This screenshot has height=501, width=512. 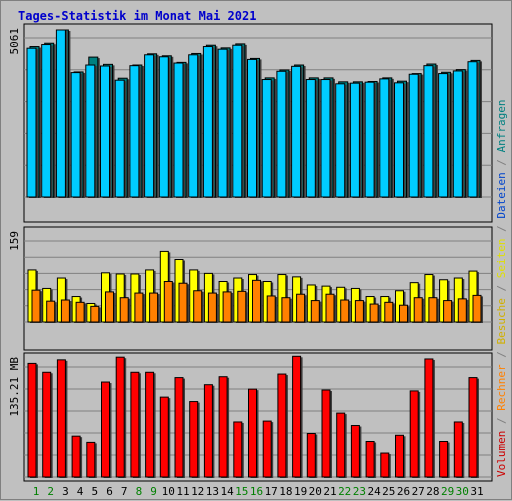 What do you see at coordinates (256, 491) in the screenshot?
I see `x-tick-label: 16` at bounding box center [256, 491].